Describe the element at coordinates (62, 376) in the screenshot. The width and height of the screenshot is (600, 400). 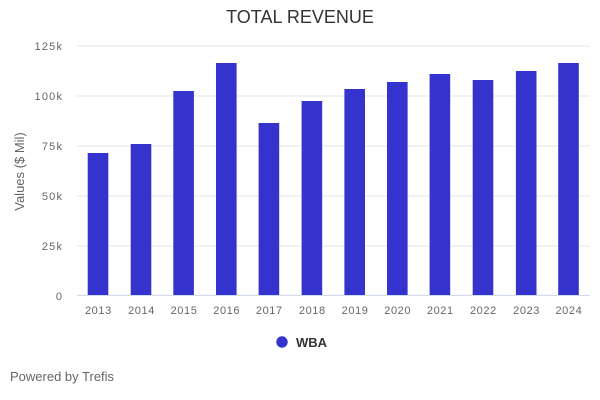
I see `svg-text: Powered by Trefis` at that location.